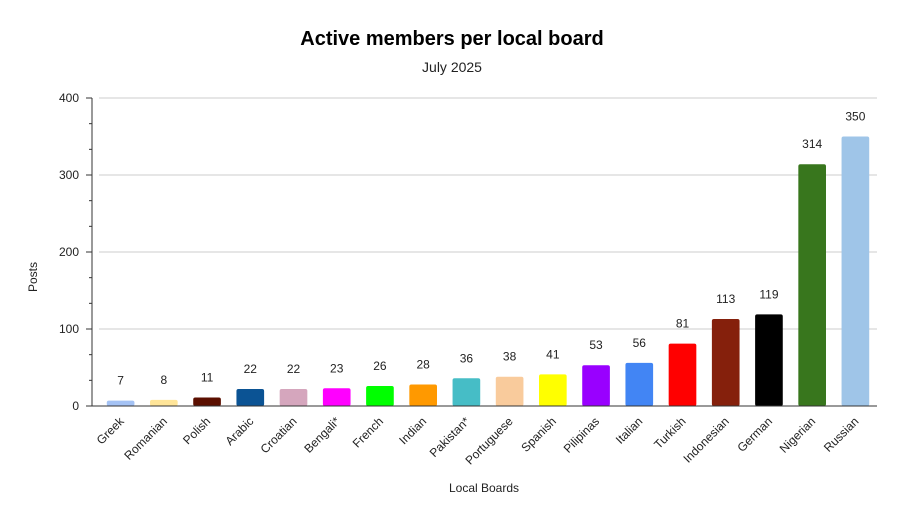  I want to click on y-axis-title: Posts, so click(33, 277).